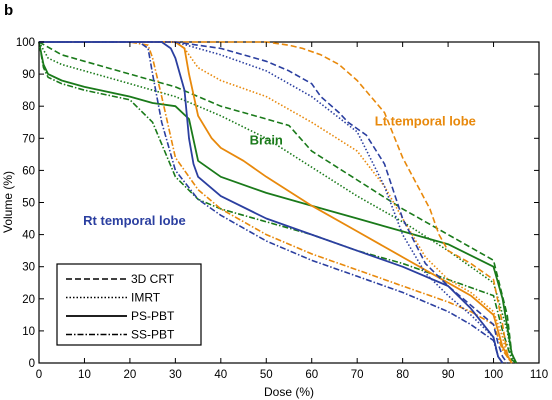 This screenshot has width=552, height=400. What do you see at coordinates (28, 139) in the screenshot?
I see `y-tick-label: 70` at bounding box center [28, 139].